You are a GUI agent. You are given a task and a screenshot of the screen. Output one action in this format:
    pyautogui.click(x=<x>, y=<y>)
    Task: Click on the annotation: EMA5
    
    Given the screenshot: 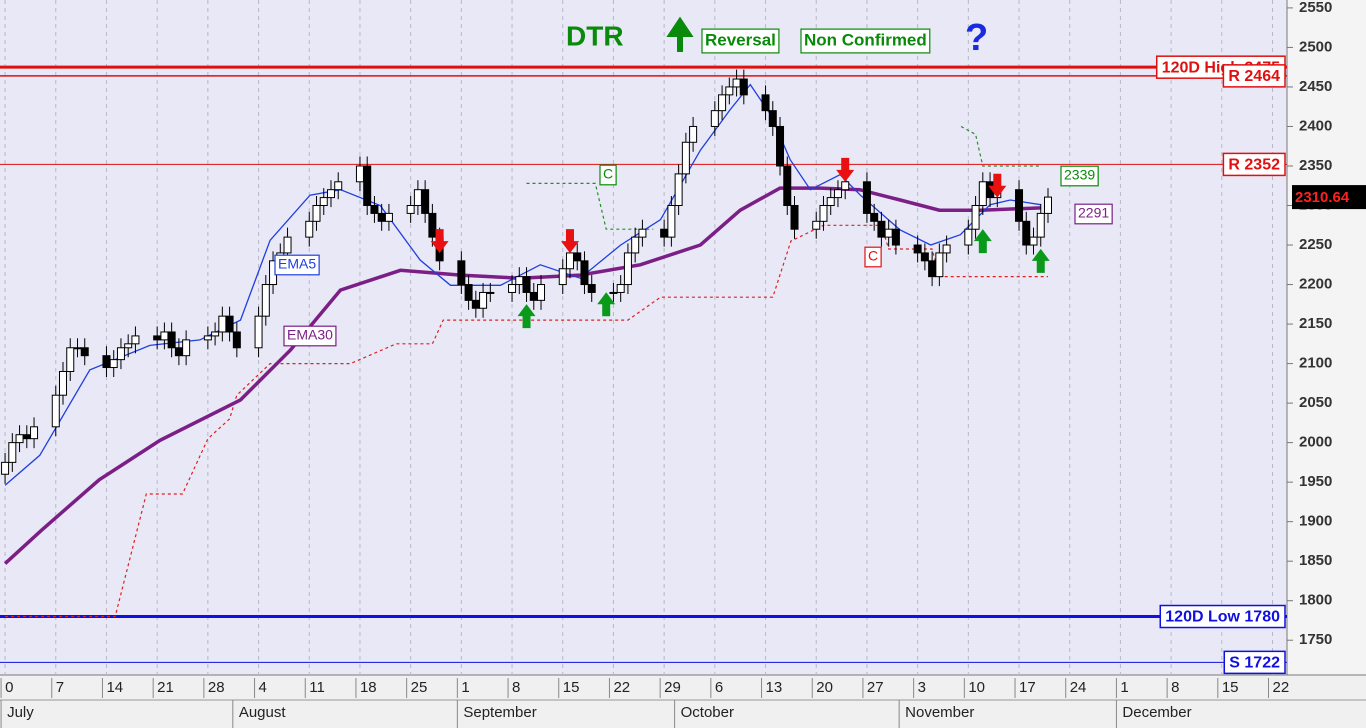 What is the action you would take?
    pyautogui.click(x=297, y=265)
    